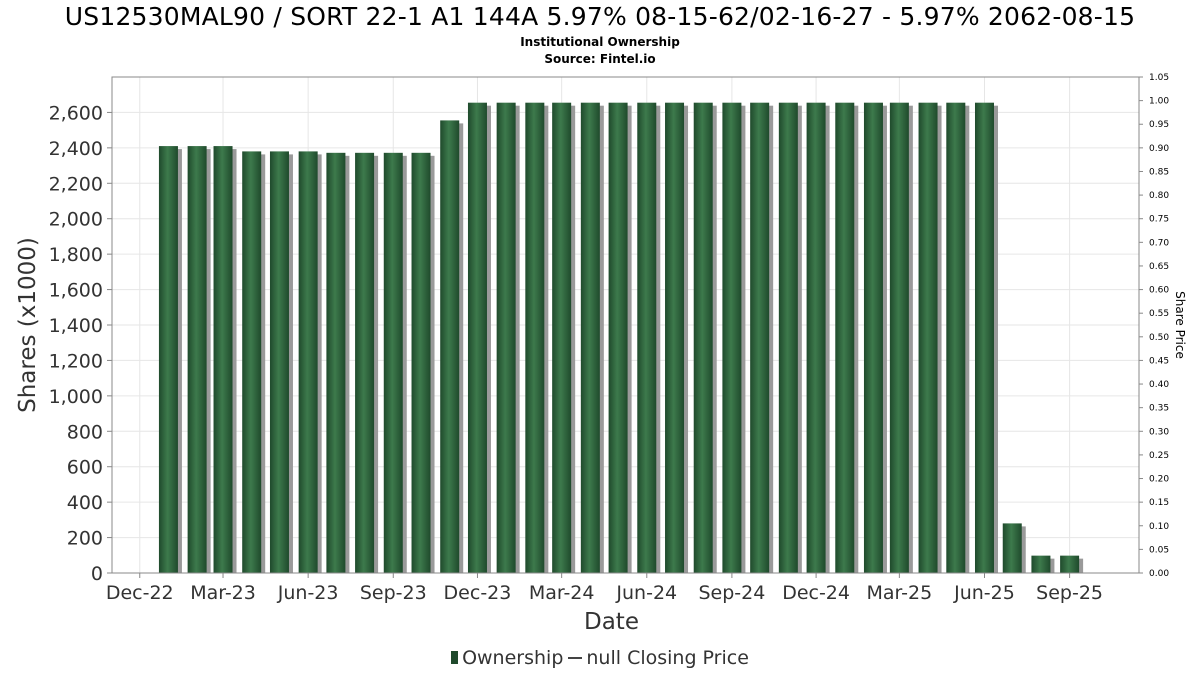 Image resolution: width=1200 pixels, height=675 pixels. Describe the element at coordinates (1159, 456) in the screenshot. I see `y2-tick-label: 0.25` at that location.